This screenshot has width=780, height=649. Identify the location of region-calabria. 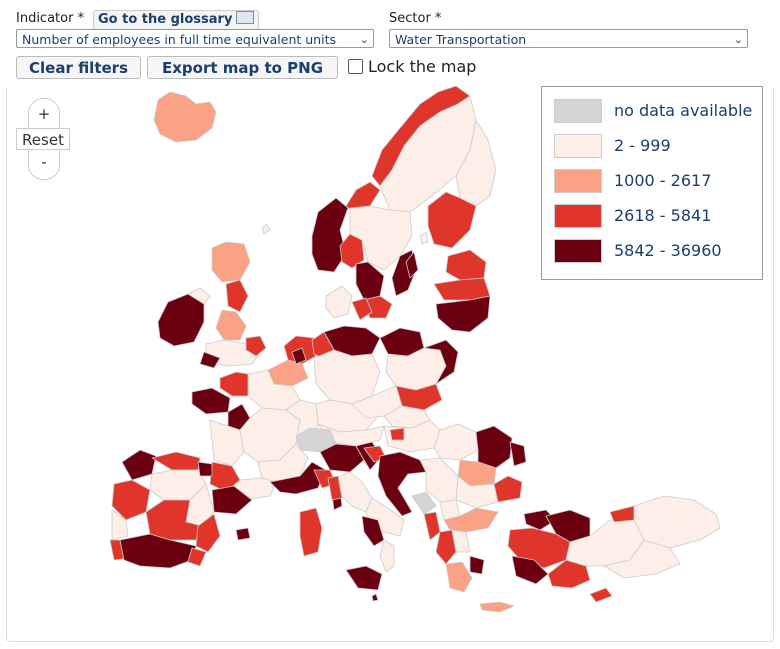
(387, 556).